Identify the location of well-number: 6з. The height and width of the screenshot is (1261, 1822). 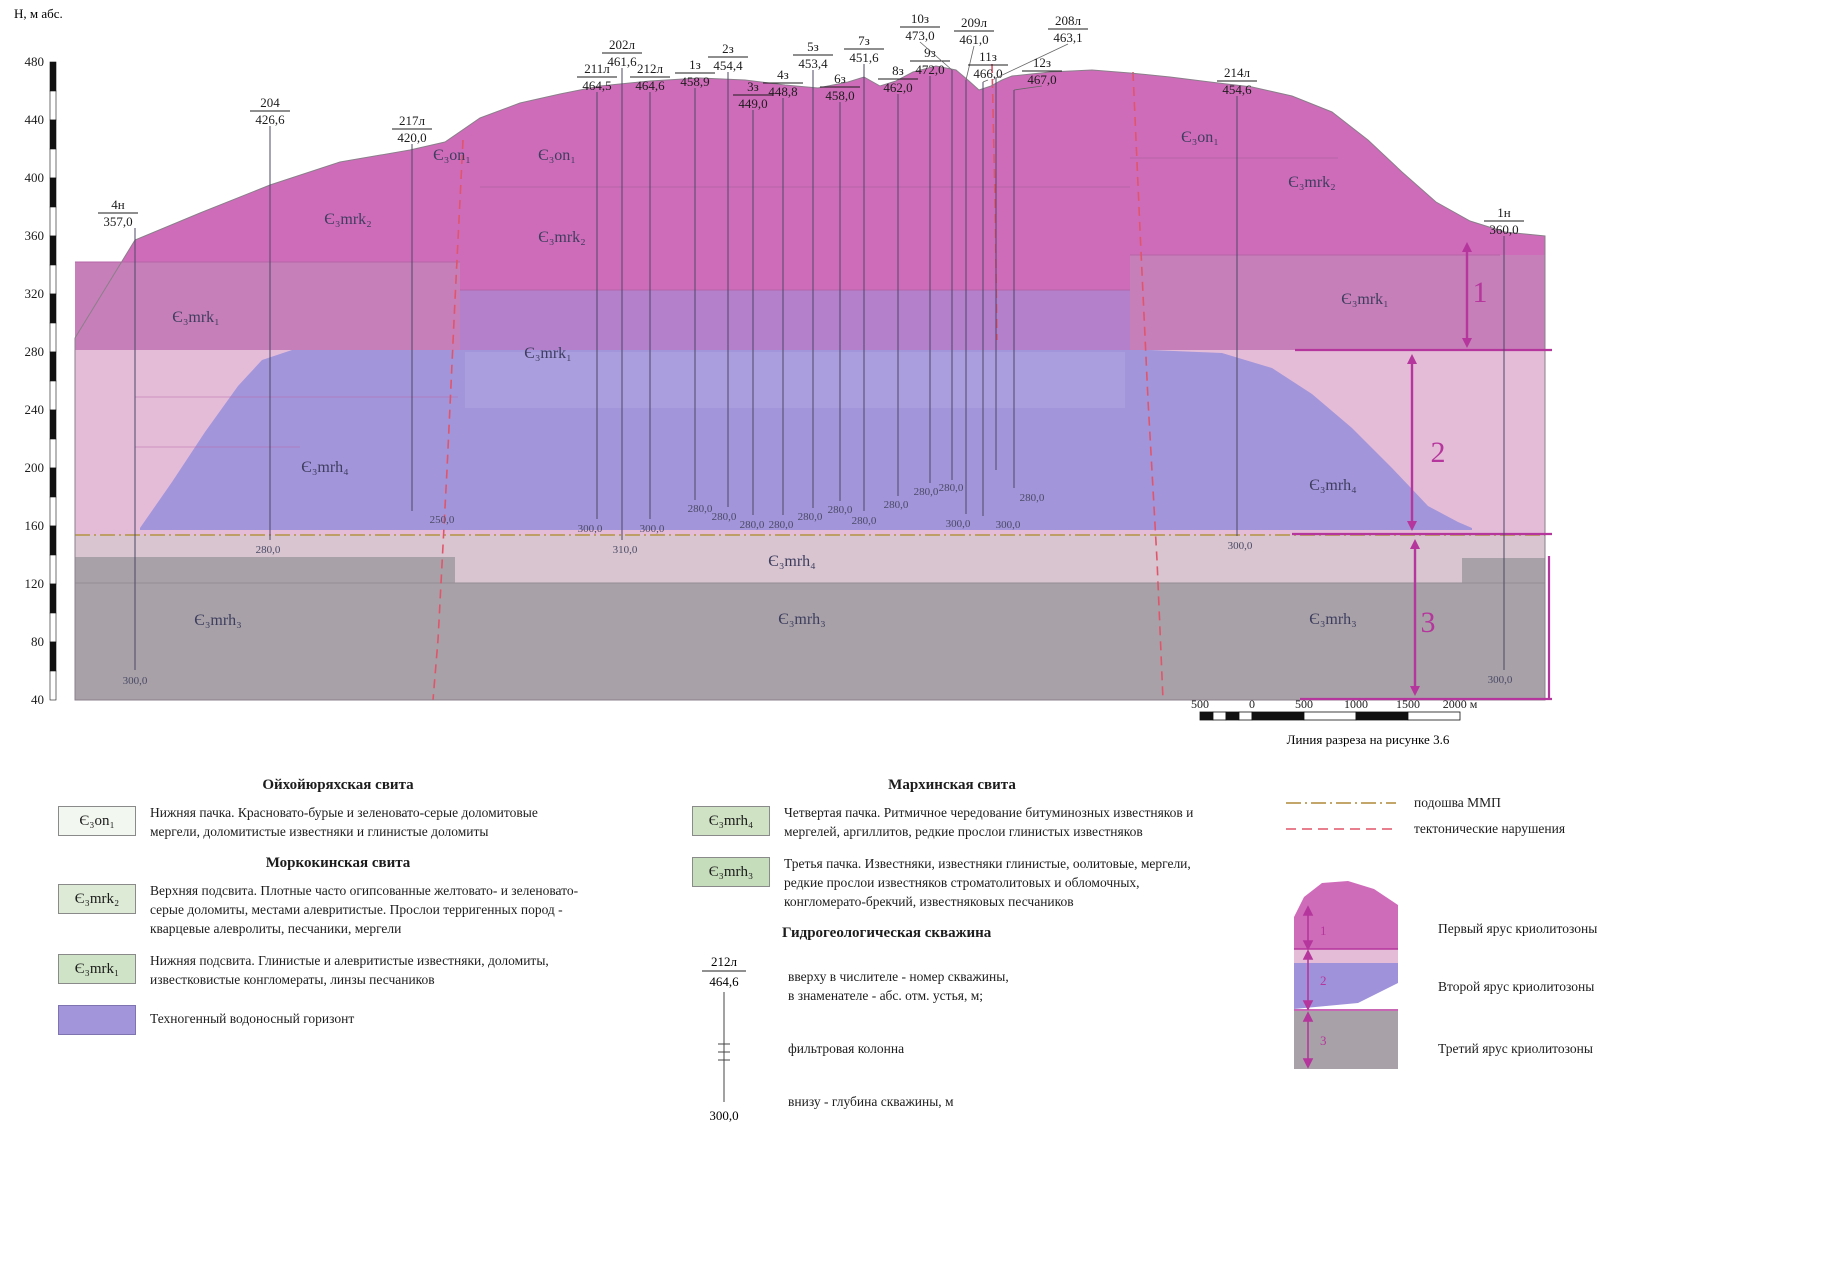
(840, 78).